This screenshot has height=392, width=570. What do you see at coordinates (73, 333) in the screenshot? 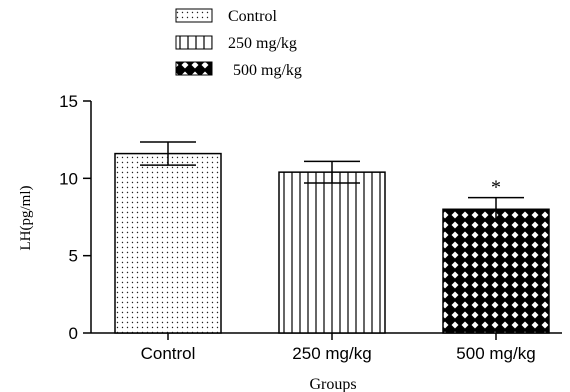
I see `y-tick-label: 0` at bounding box center [73, 333].